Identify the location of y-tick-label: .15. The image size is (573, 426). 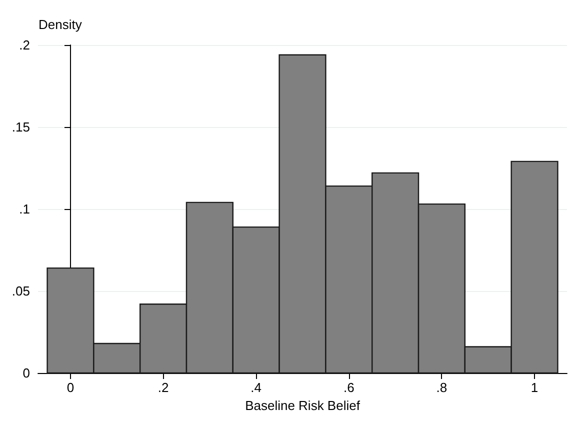
(21, 127).